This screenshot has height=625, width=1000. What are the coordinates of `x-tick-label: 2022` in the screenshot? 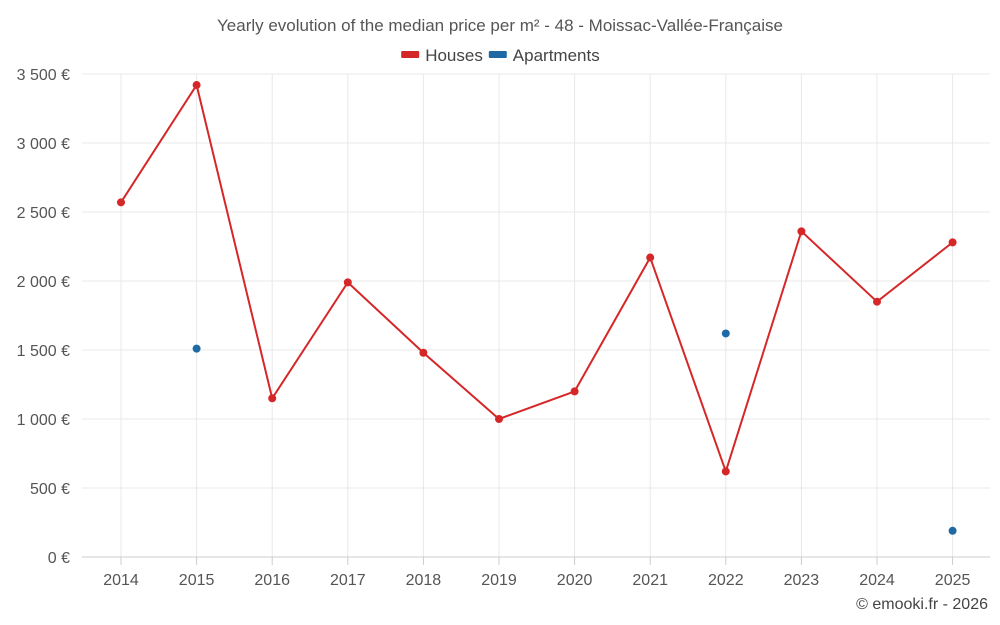 It's located at (726, 580).